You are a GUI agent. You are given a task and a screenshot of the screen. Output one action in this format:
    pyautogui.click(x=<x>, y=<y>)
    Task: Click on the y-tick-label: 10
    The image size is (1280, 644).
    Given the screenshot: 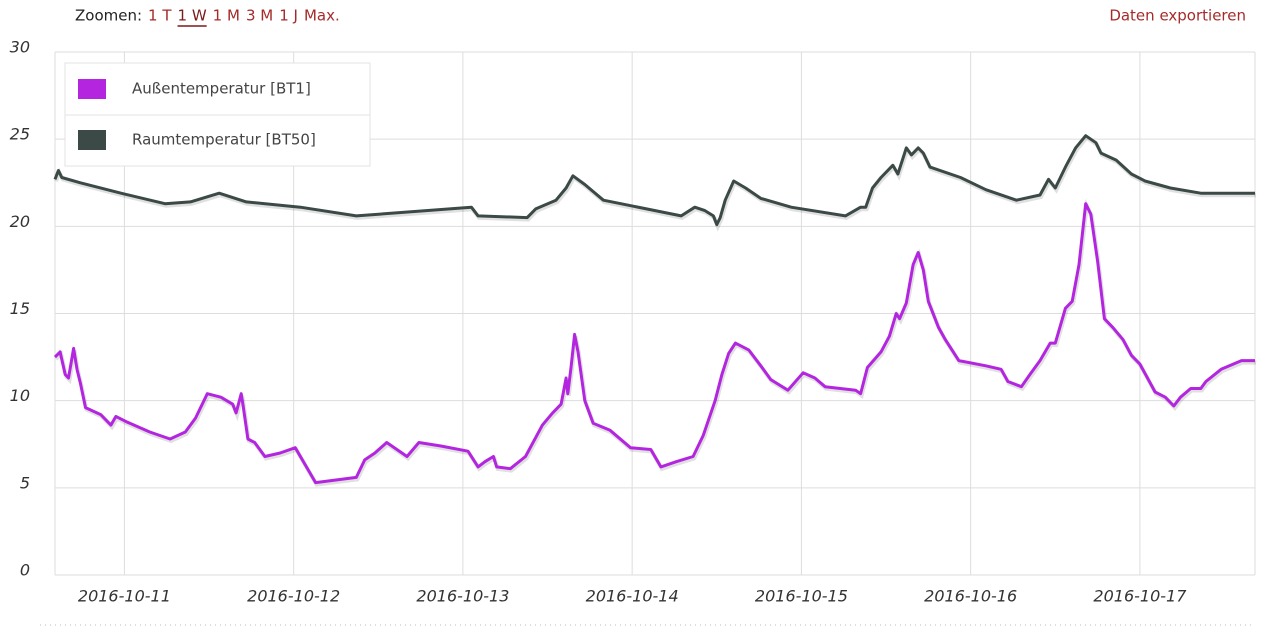 What is the action you would take?
    pyautogui.click(x=20, y=395)
    